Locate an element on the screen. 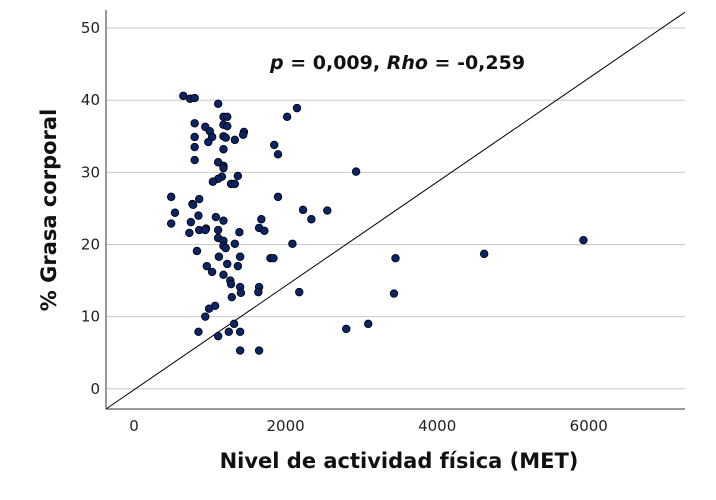  y-tick-label: 10 is located at coordinates (90, 317).